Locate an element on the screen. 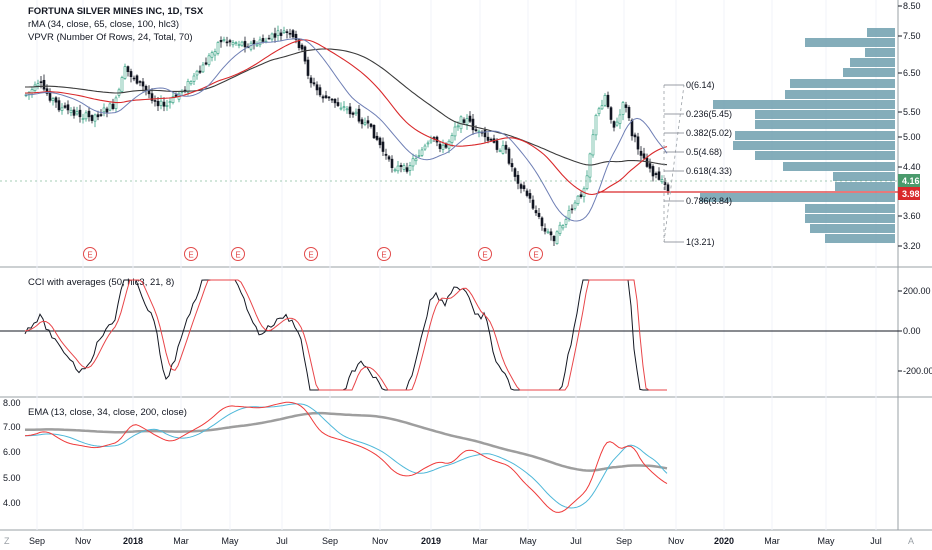 The image size is (932, 550). volume-profile is located at coordinates (797, 135).